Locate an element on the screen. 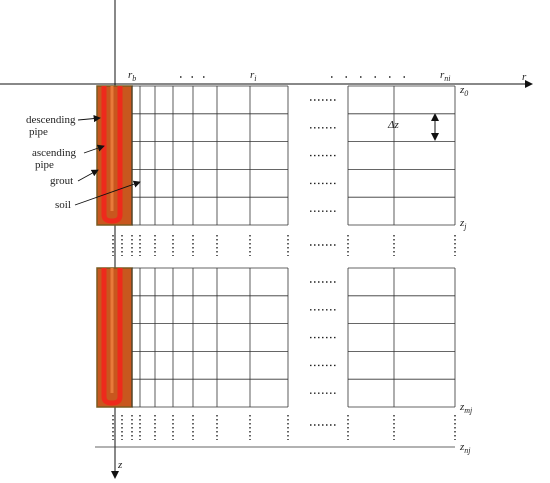 The height and width of the screenshot is (483, 550). radial-label: ri is located at coordinates (253, 76).